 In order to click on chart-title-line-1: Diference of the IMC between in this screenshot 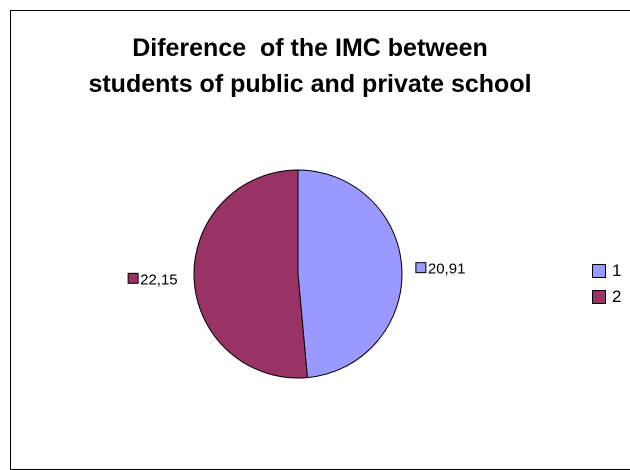, I will do `click(310, 48)`.